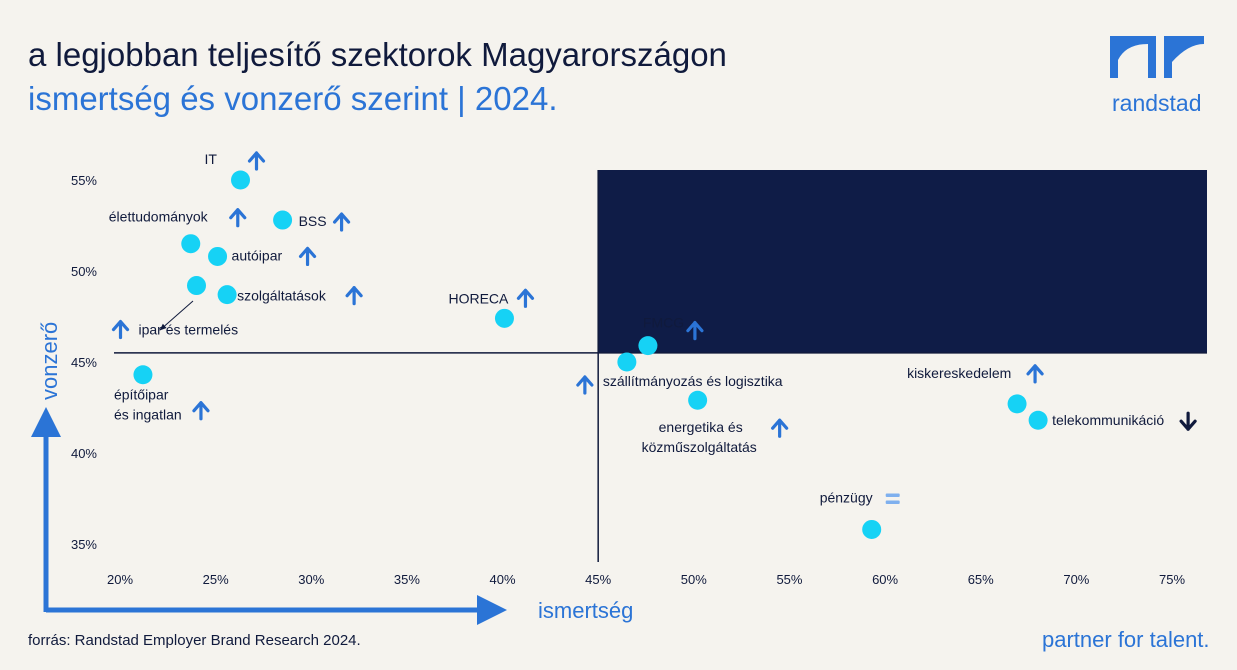 Image resolution: width=1237 pixels, height=670 pixels. I want to click on point-energetika-es-kozmuszolgaltatas, so click(698, 400).